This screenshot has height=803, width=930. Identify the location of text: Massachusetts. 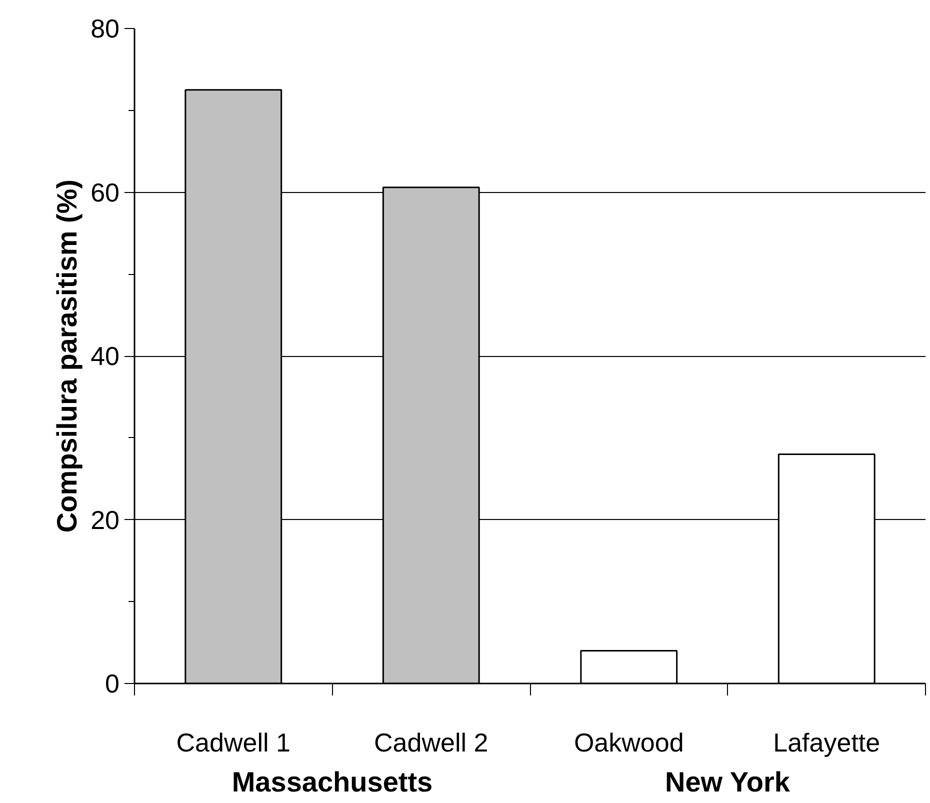
(332, 782).